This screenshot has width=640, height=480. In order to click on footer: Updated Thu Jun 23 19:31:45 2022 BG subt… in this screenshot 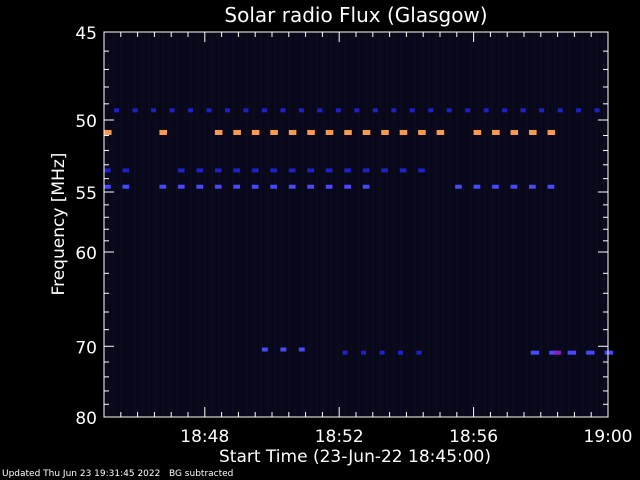, I will do `click(117, 474)`.